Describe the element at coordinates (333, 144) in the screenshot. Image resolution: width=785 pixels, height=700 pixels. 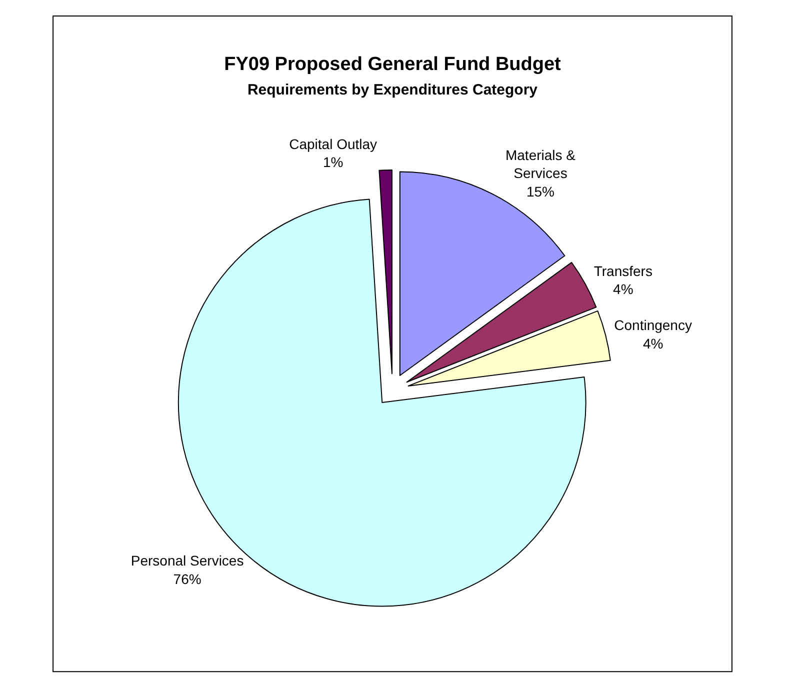
I see `slice-label: Capital Outlay` at that location.